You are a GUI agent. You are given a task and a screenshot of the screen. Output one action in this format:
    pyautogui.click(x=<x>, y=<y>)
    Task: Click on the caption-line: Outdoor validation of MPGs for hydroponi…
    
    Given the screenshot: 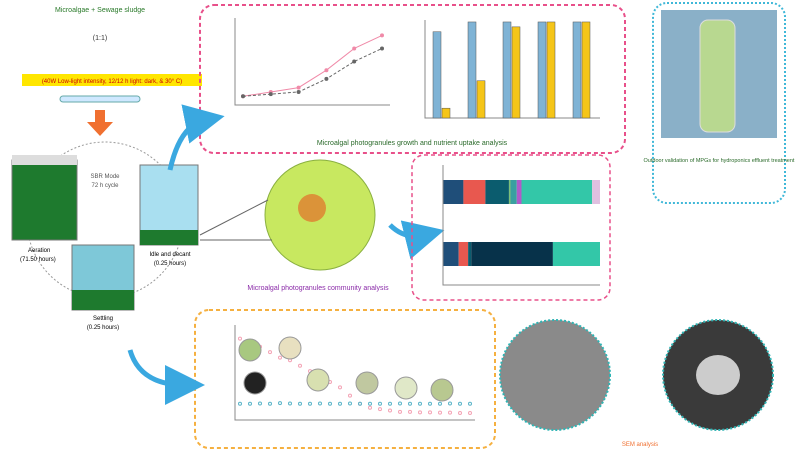 What is the action you would take?
    pyautogui.click(x=719, y=161)
    